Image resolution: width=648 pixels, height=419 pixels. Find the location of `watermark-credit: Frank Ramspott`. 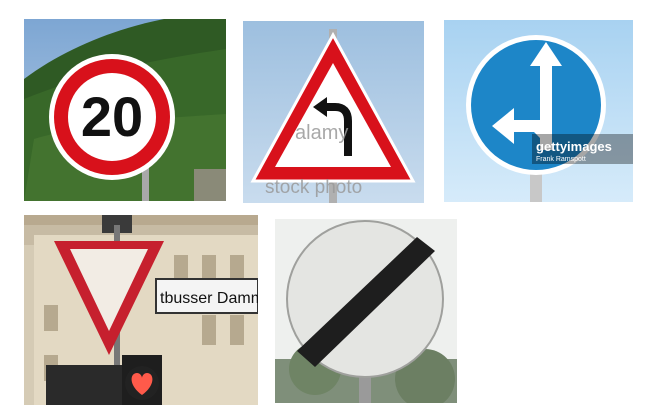

watermark-credit: Frank Ramspott is located at coordinates (561, 159).